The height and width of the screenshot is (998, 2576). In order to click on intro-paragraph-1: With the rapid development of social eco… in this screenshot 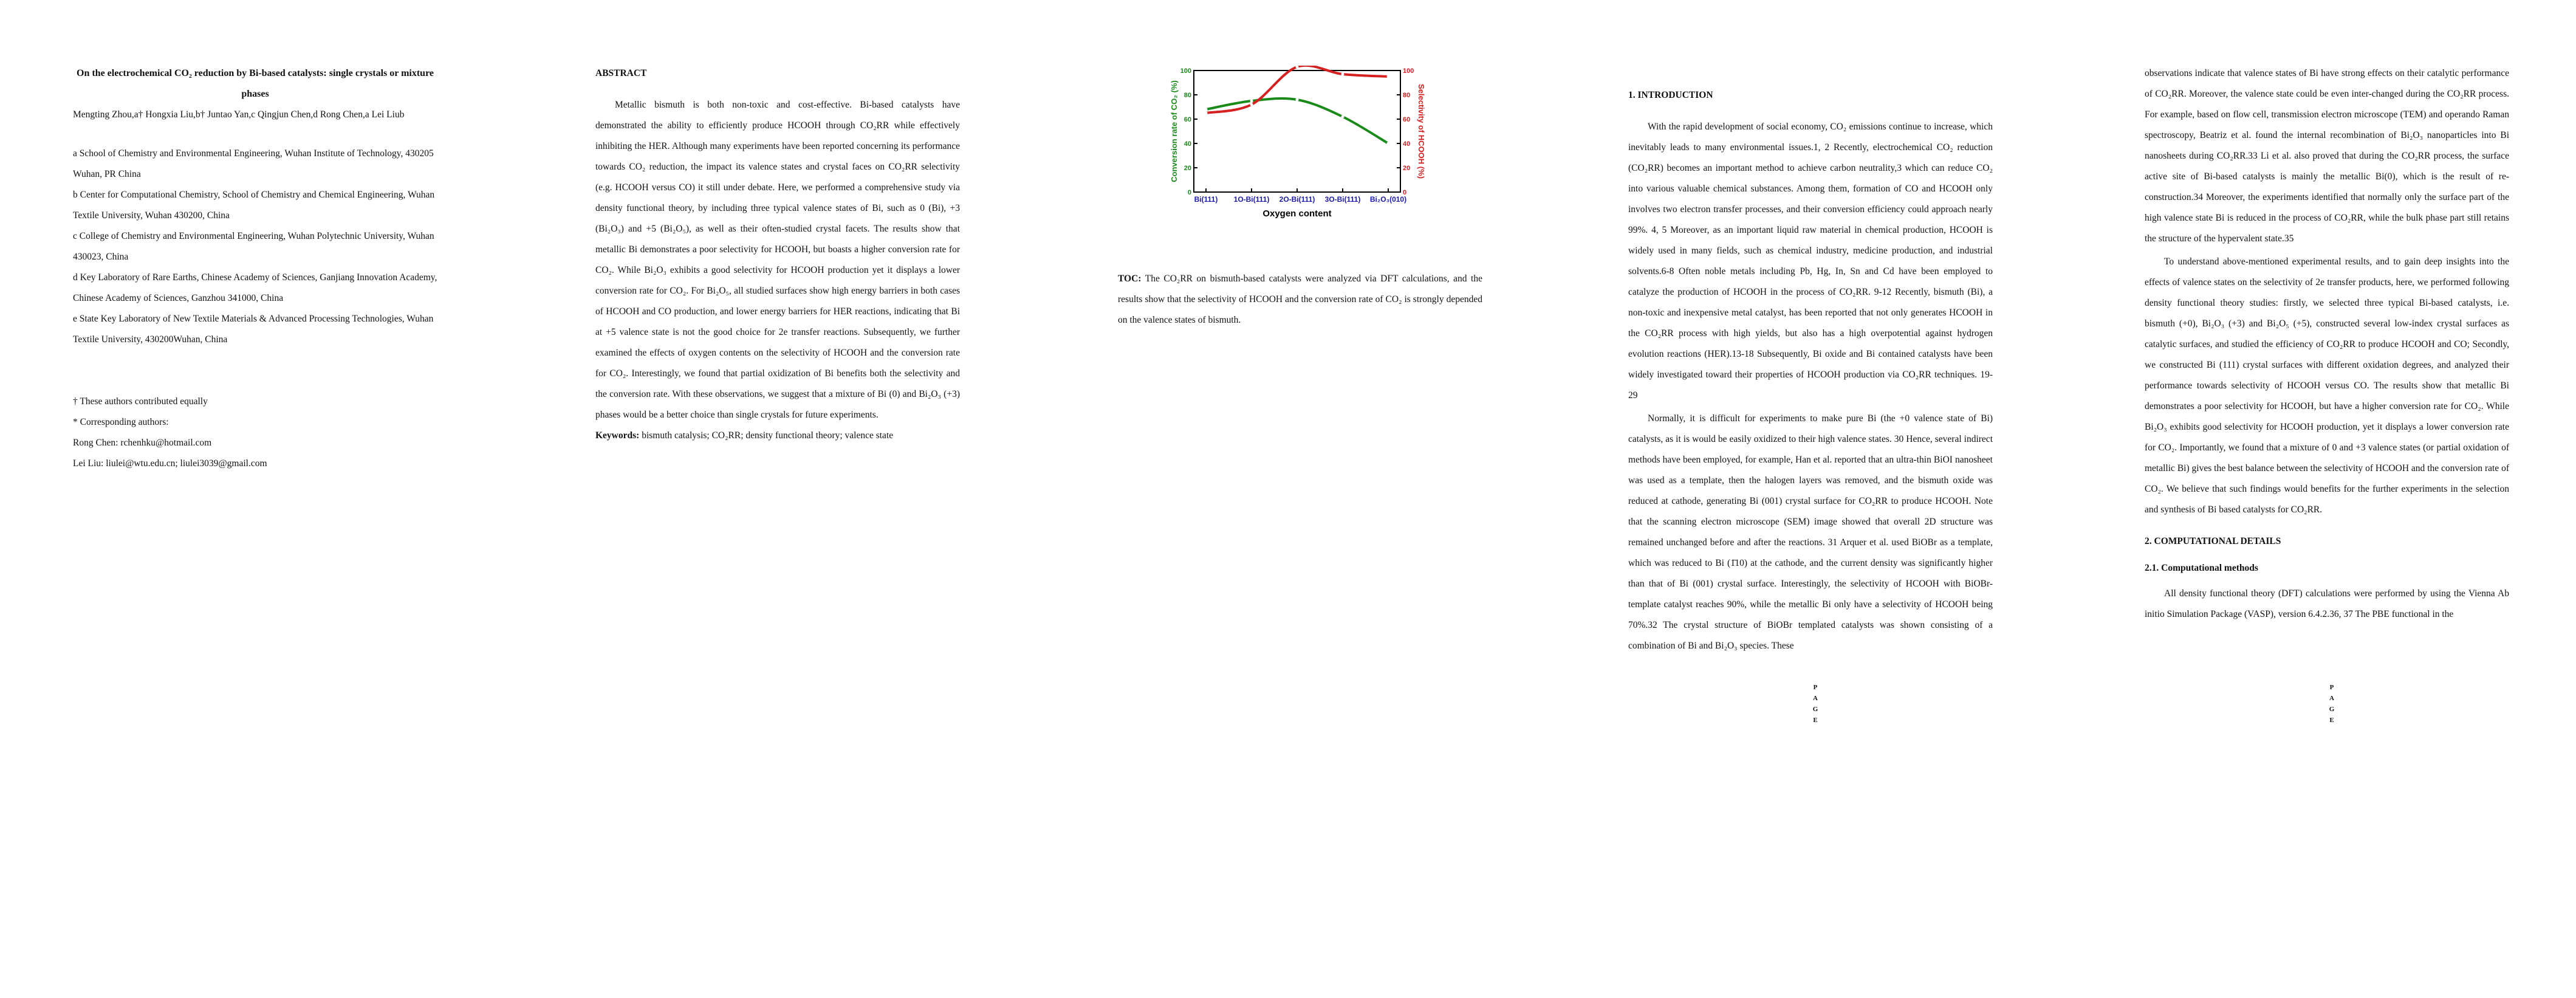, I will do `click(1810, 261)`.